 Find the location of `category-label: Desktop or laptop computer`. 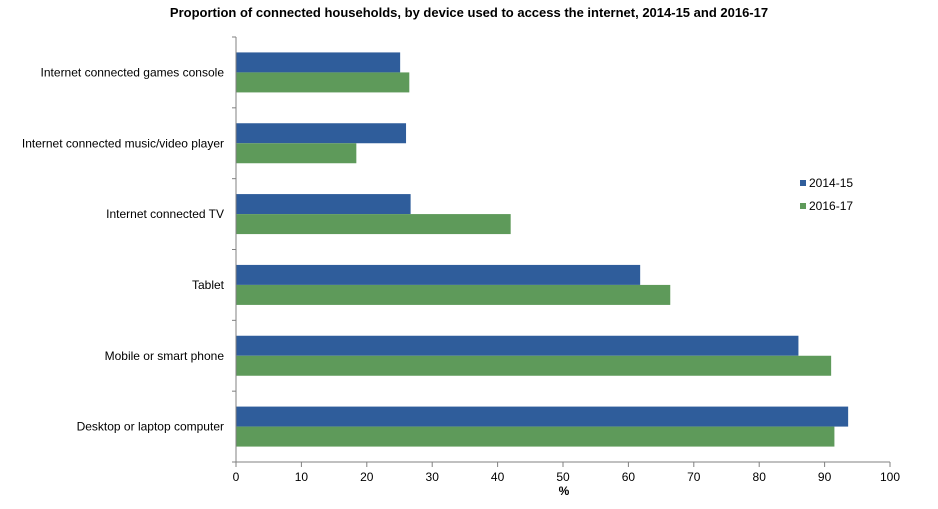

category-label: Desktop or laptop computer is located at coordinates (150, 427).